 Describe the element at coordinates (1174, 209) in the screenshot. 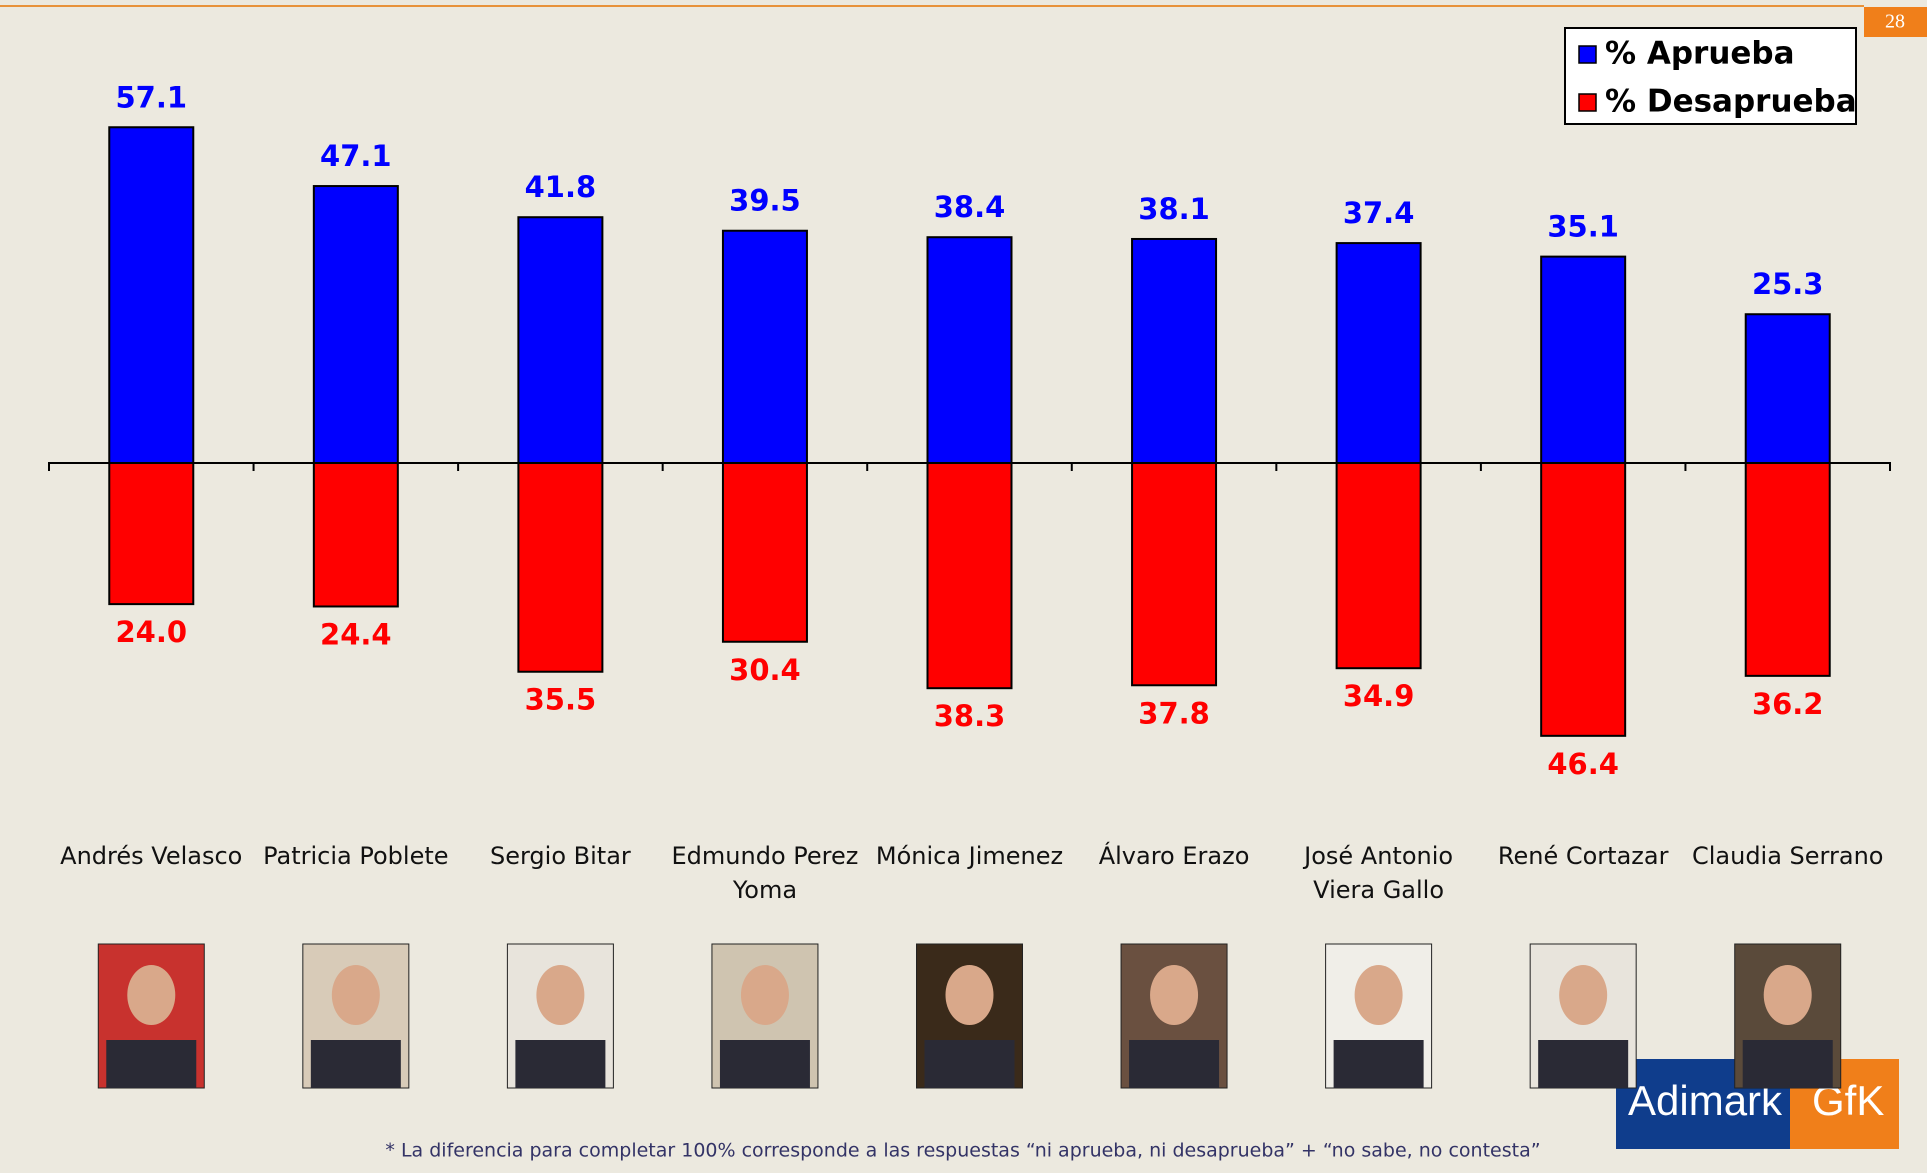

I see `value-label: 38.1` at that location.